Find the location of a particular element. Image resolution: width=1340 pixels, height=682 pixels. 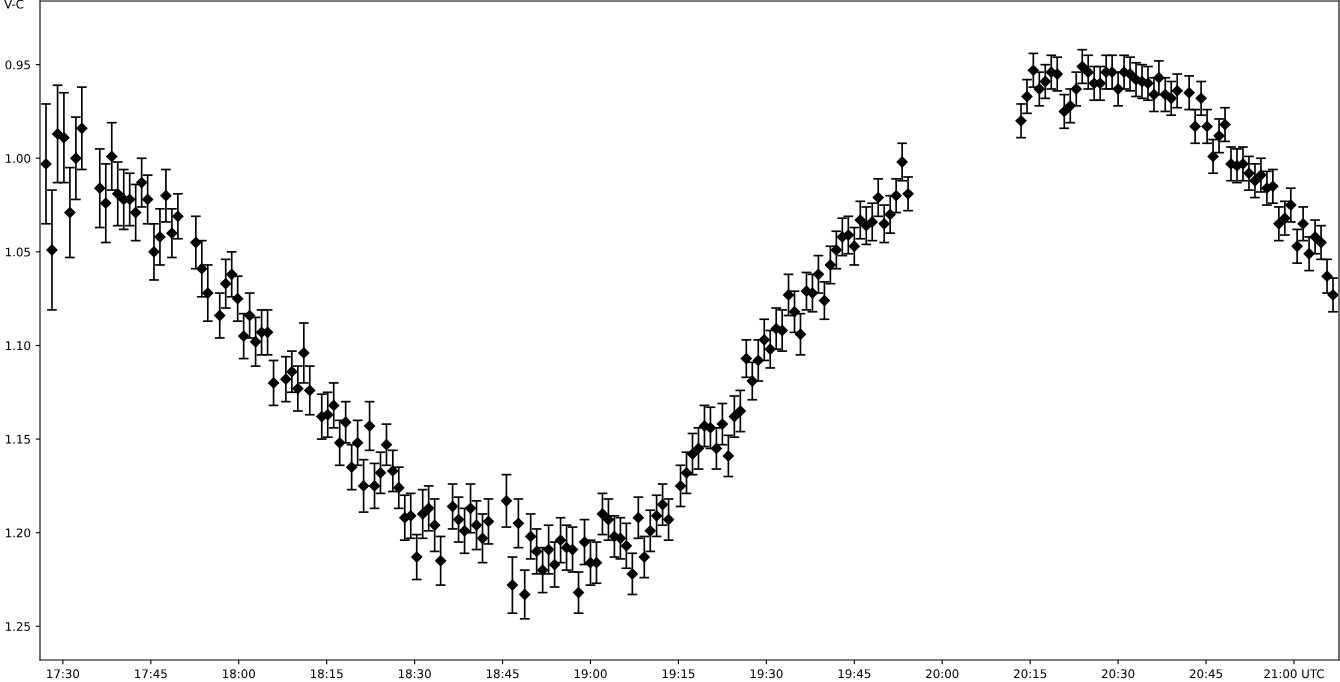

x-tick-label: 17:45 is located at coordinates (151, 674).